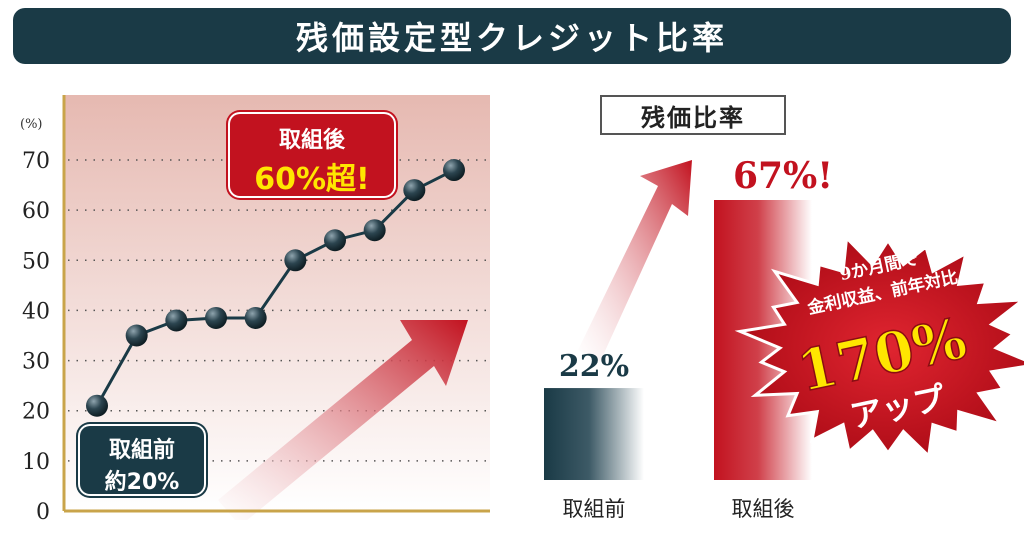  I want to click on bar-category-label: 取組後, so click(763, 509).